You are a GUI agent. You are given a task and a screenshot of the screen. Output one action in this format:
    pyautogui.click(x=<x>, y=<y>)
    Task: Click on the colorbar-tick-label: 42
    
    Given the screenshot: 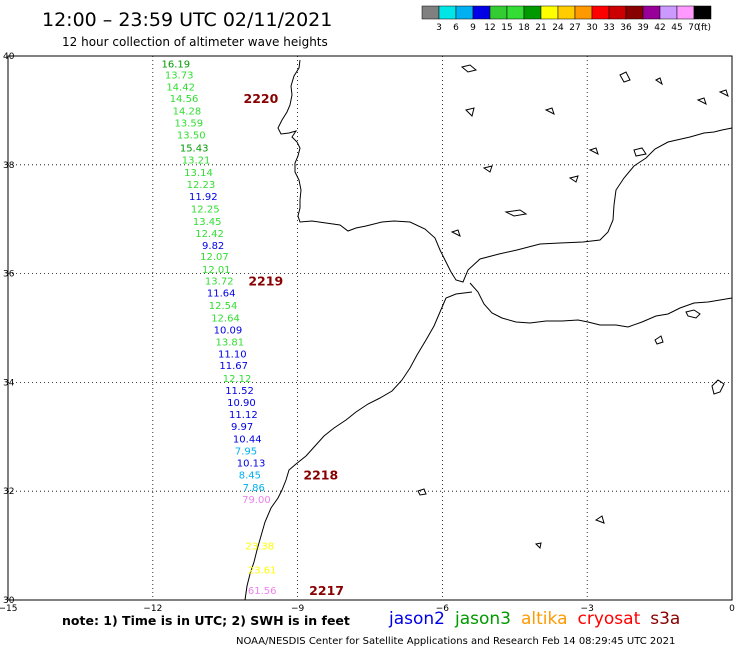 What is the action you would take?
    pyautogui.click(x=659, y=28)
    